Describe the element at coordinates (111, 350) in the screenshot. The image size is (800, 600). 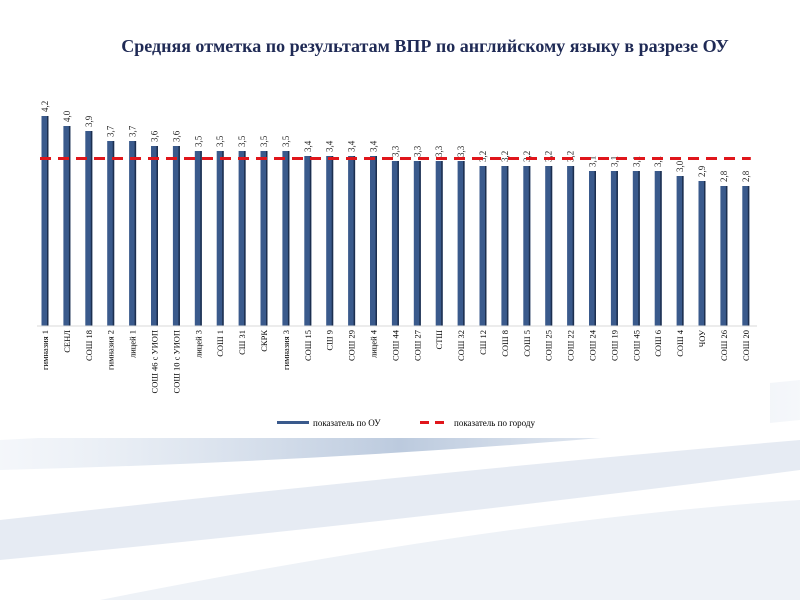
I see `category-label: гимназия 2` at that location.